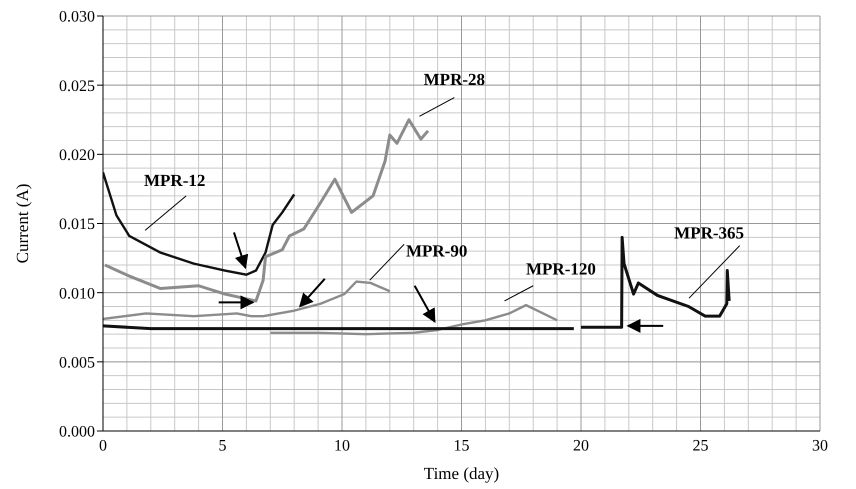 The width and height of the screenshot is (856, 489). What do you see at coordinates (462, 445) in the screenshot?
I see `x-tick-label: 15` at bounding box center [462, 445].